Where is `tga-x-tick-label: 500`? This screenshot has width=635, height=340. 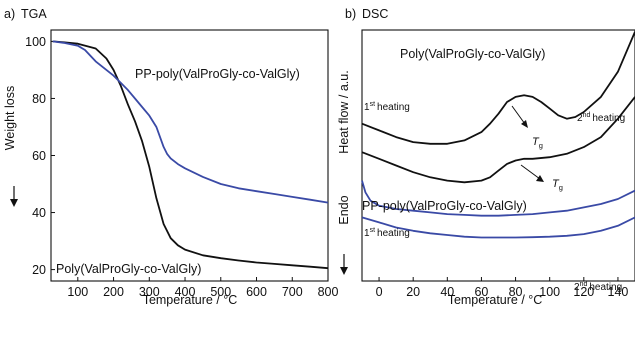 tga-x-tick-label: 500 is located at coordinates (220, 292).